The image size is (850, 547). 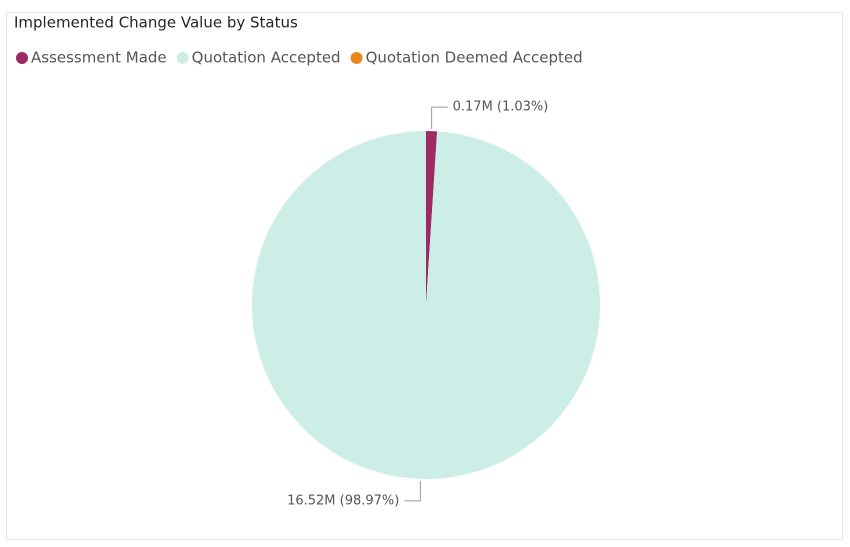 I want to click on pie-slice, so click(x=432, y=218).